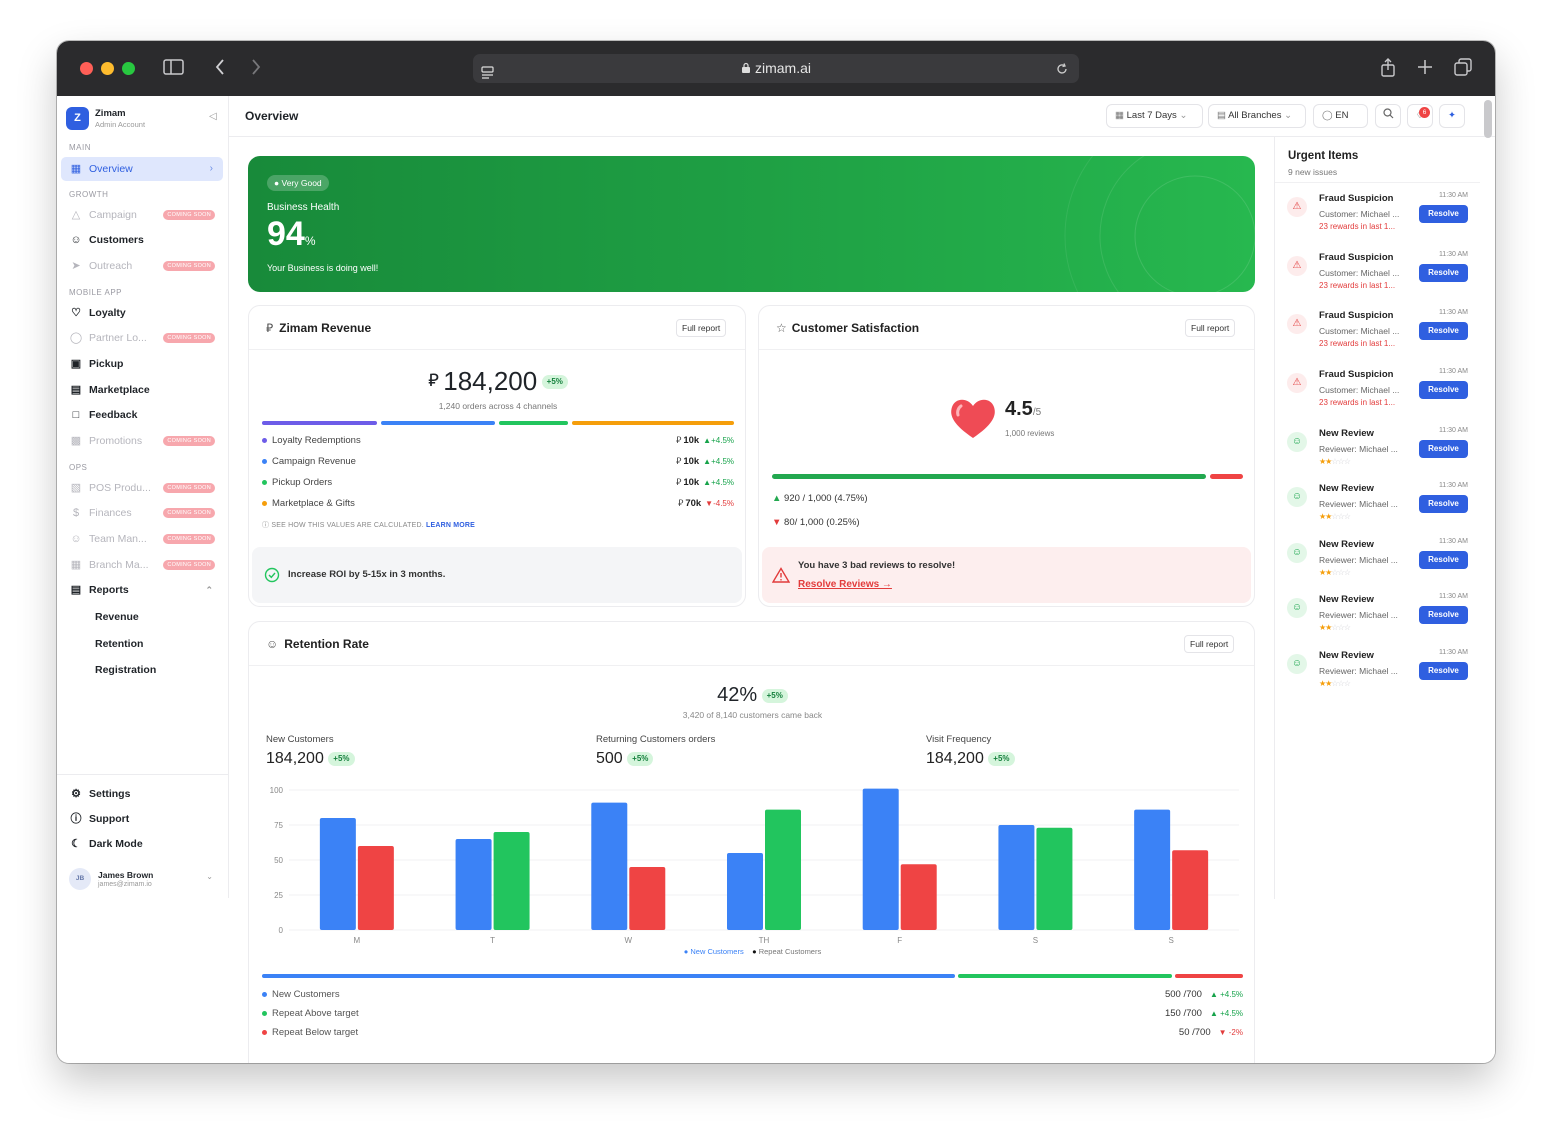 The width and height of the screenshot is (1552, 1136). What do you see at coordinates (76, 266) in the screenshot?
I see `send-icon: ➤` at bounding box center [76, 266].